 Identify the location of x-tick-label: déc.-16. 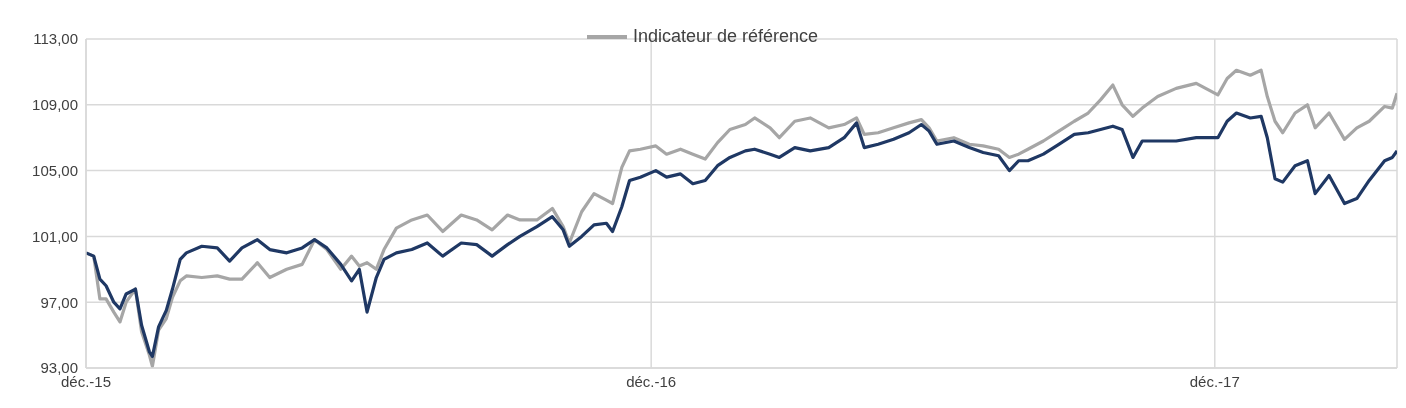
(651, 381).